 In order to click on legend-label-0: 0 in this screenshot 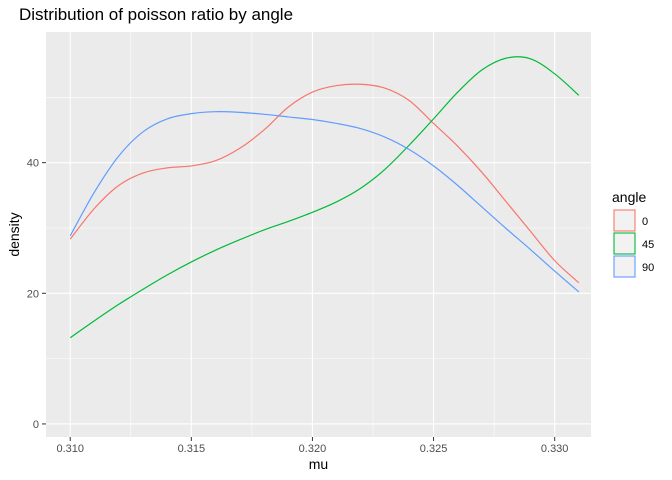, I will do `click(645, 222)`.